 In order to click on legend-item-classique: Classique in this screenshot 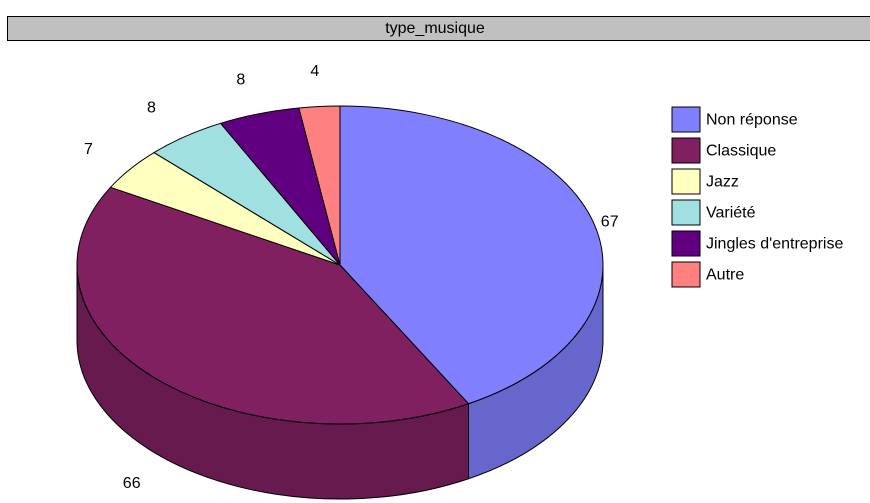, I will do `click(723, 150)`.